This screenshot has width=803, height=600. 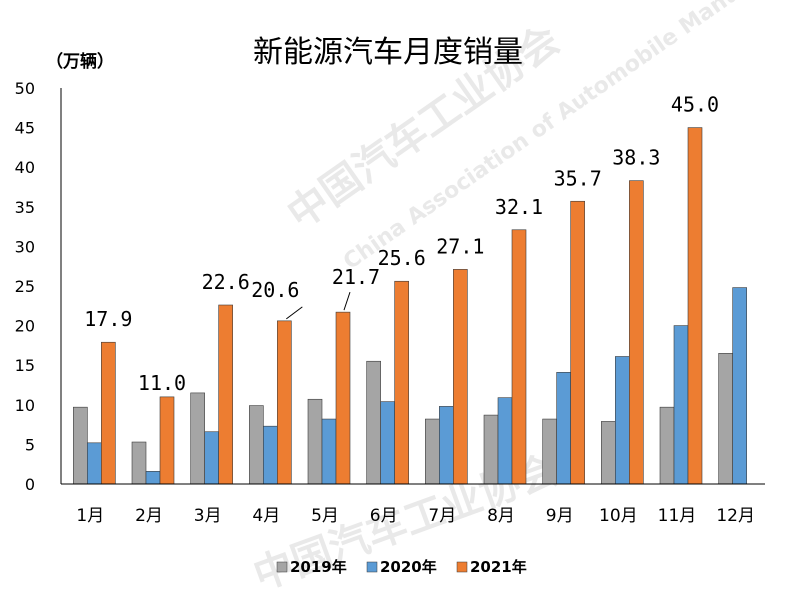 I want to click on bar-2019年-10月, so click(x=608, y=453).